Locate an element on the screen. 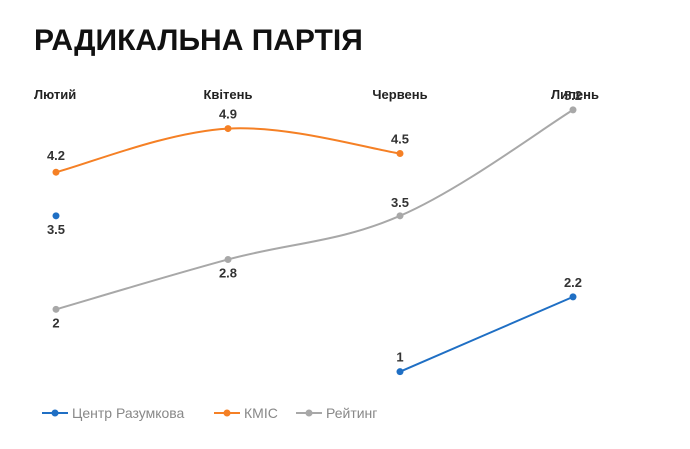 The height and width of the screenshot is (449, 690). legend-label-2: Рейтинг is located at coordinates (351, 413).